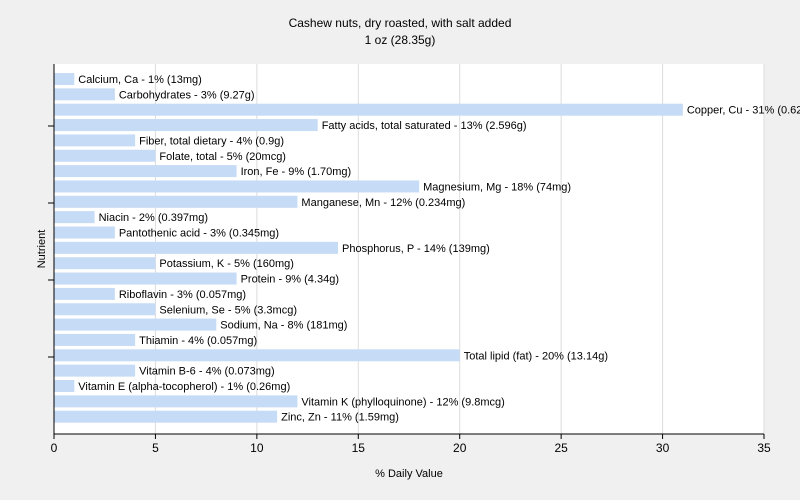  I want to click on bar-label: Riboflavin - 3% (0.057mg), so click(182, 295).